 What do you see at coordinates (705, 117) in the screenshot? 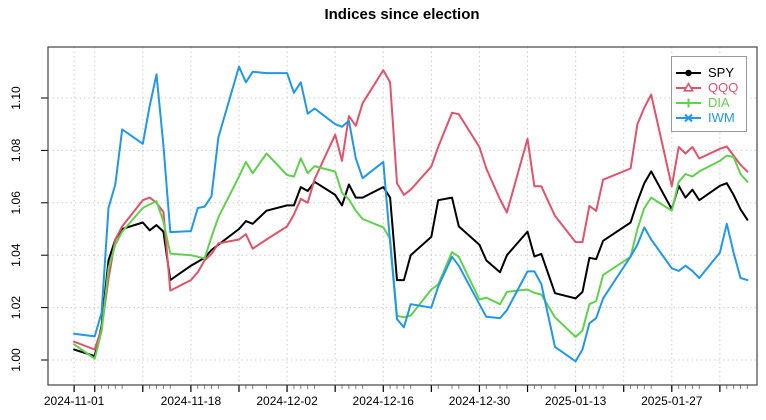
I see `legend-item-iwm: IWM` at bounding box center [705, 117].